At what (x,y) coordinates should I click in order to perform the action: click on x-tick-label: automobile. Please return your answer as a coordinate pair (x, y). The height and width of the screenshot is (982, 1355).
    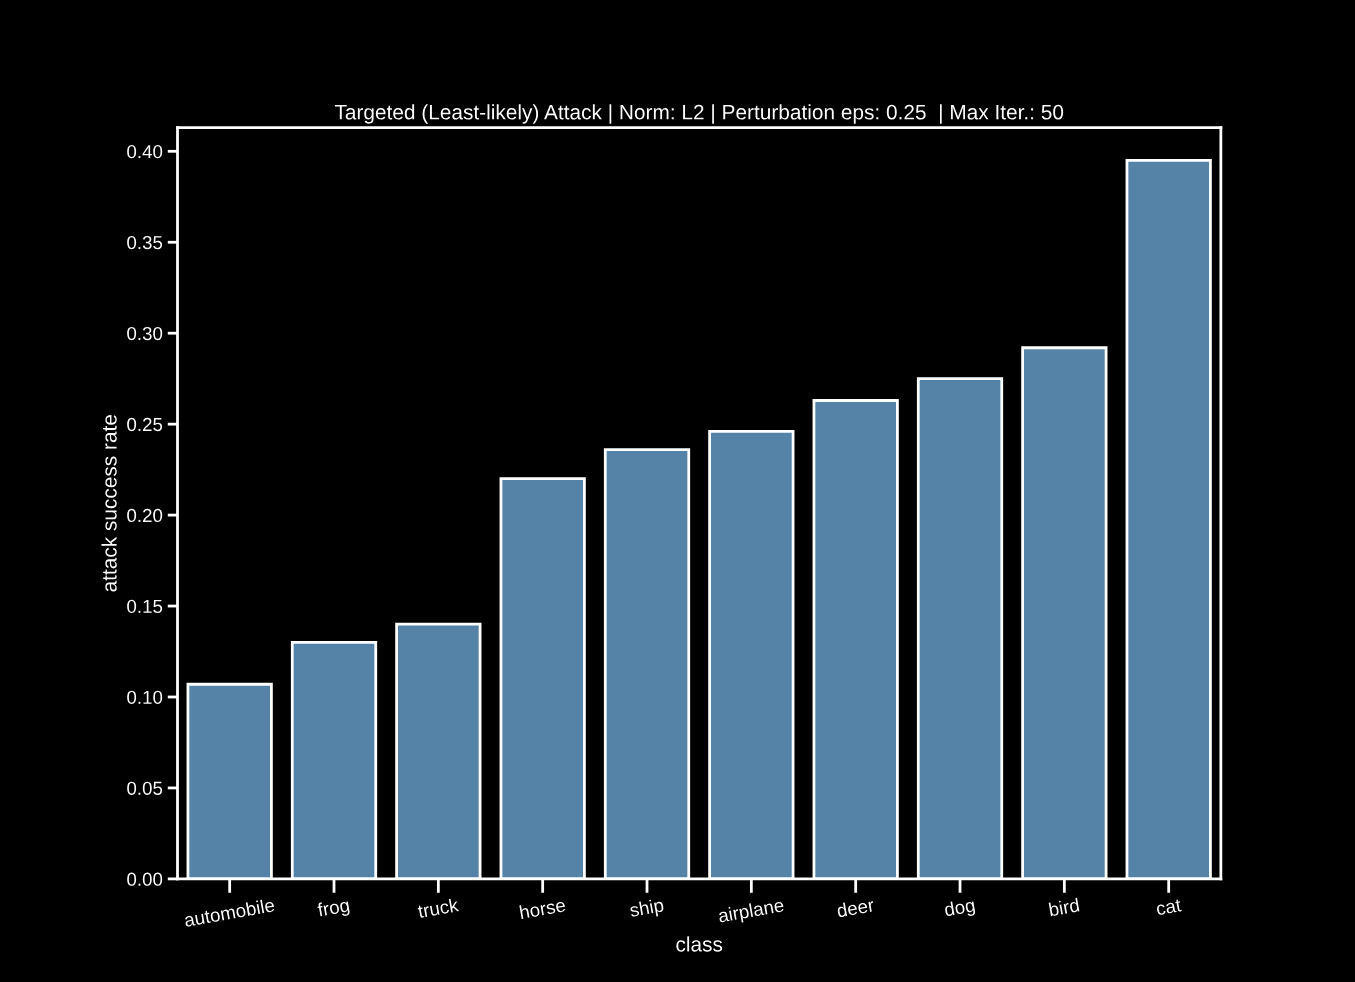
    Looking at the image, I should click on (229, 912).